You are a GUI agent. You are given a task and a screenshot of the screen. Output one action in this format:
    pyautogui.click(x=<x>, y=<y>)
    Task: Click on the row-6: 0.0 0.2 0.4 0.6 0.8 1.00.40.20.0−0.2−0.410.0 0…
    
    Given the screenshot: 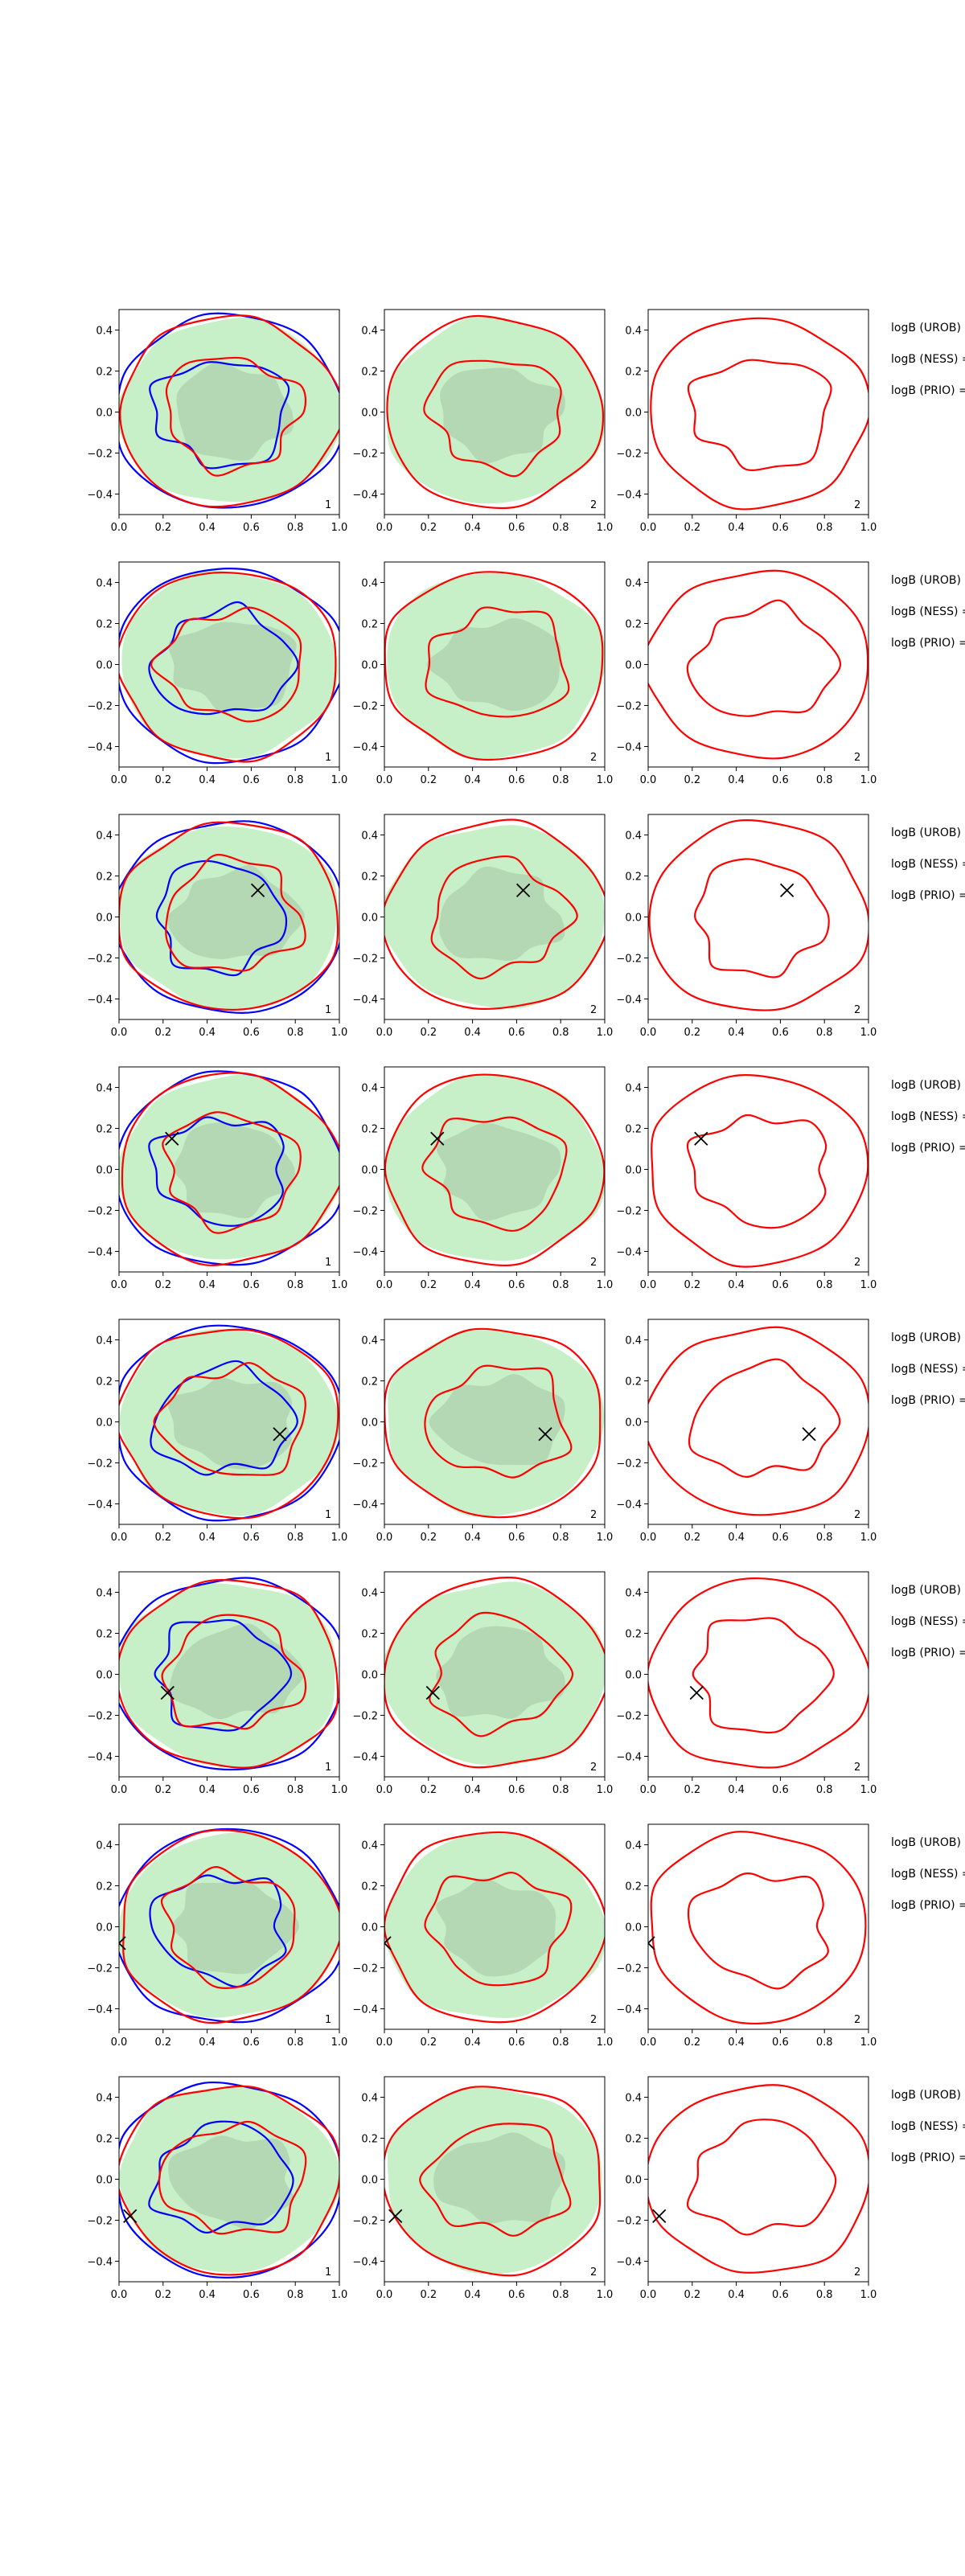 What is the action you would take?
    pyautogui.click(x=526, y=1683)
    